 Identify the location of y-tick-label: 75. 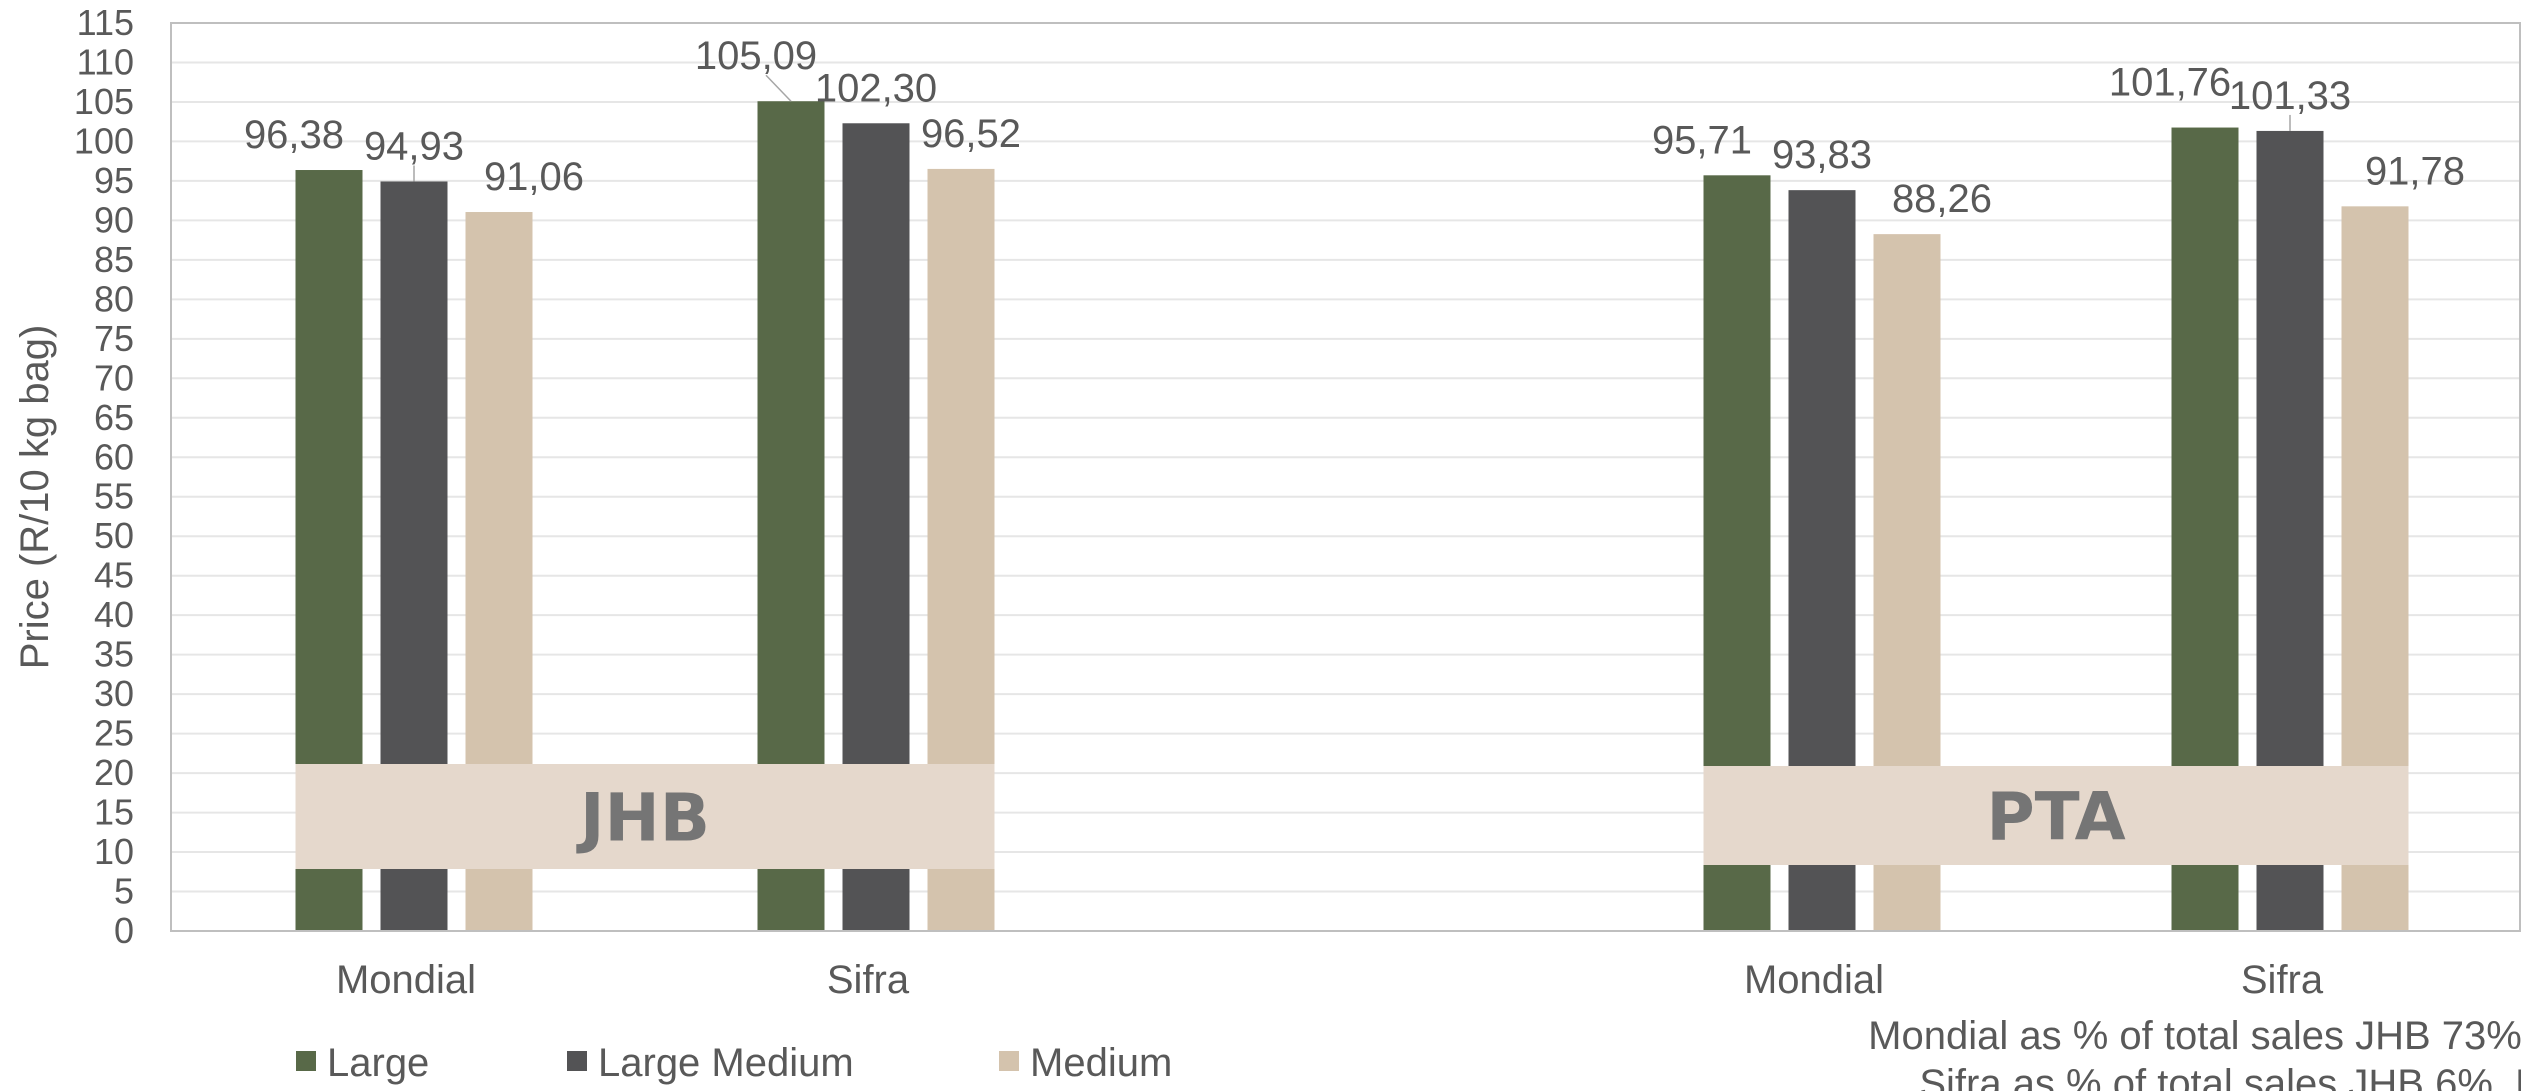
(114, 338).